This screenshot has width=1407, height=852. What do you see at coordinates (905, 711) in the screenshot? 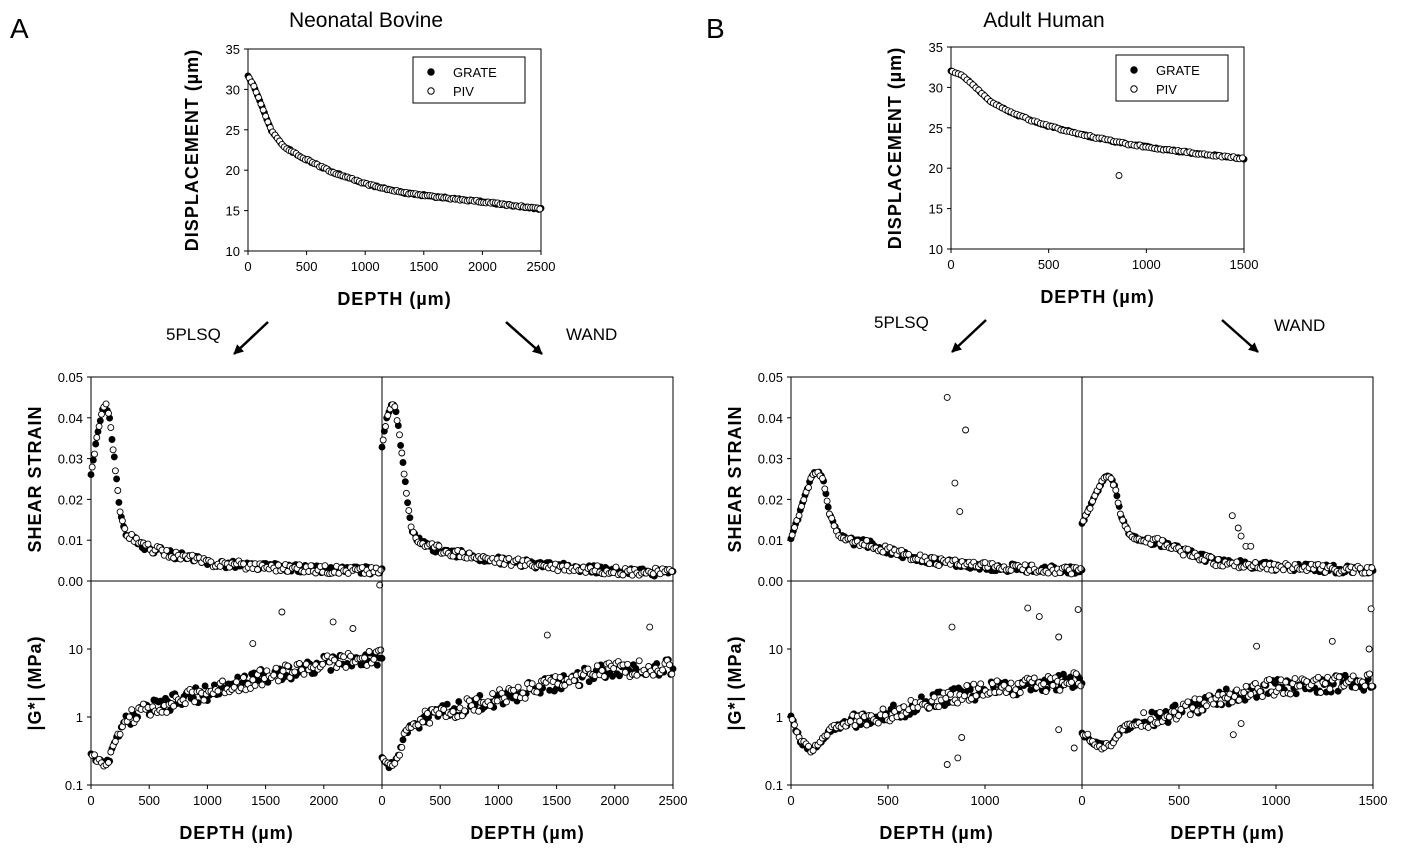
I see `chart-human-5plsq-modulus: 0.1 1 10 0 500 1000 DEPTH (µm) |G*| (MPa)` at bounding box center [905, 711].